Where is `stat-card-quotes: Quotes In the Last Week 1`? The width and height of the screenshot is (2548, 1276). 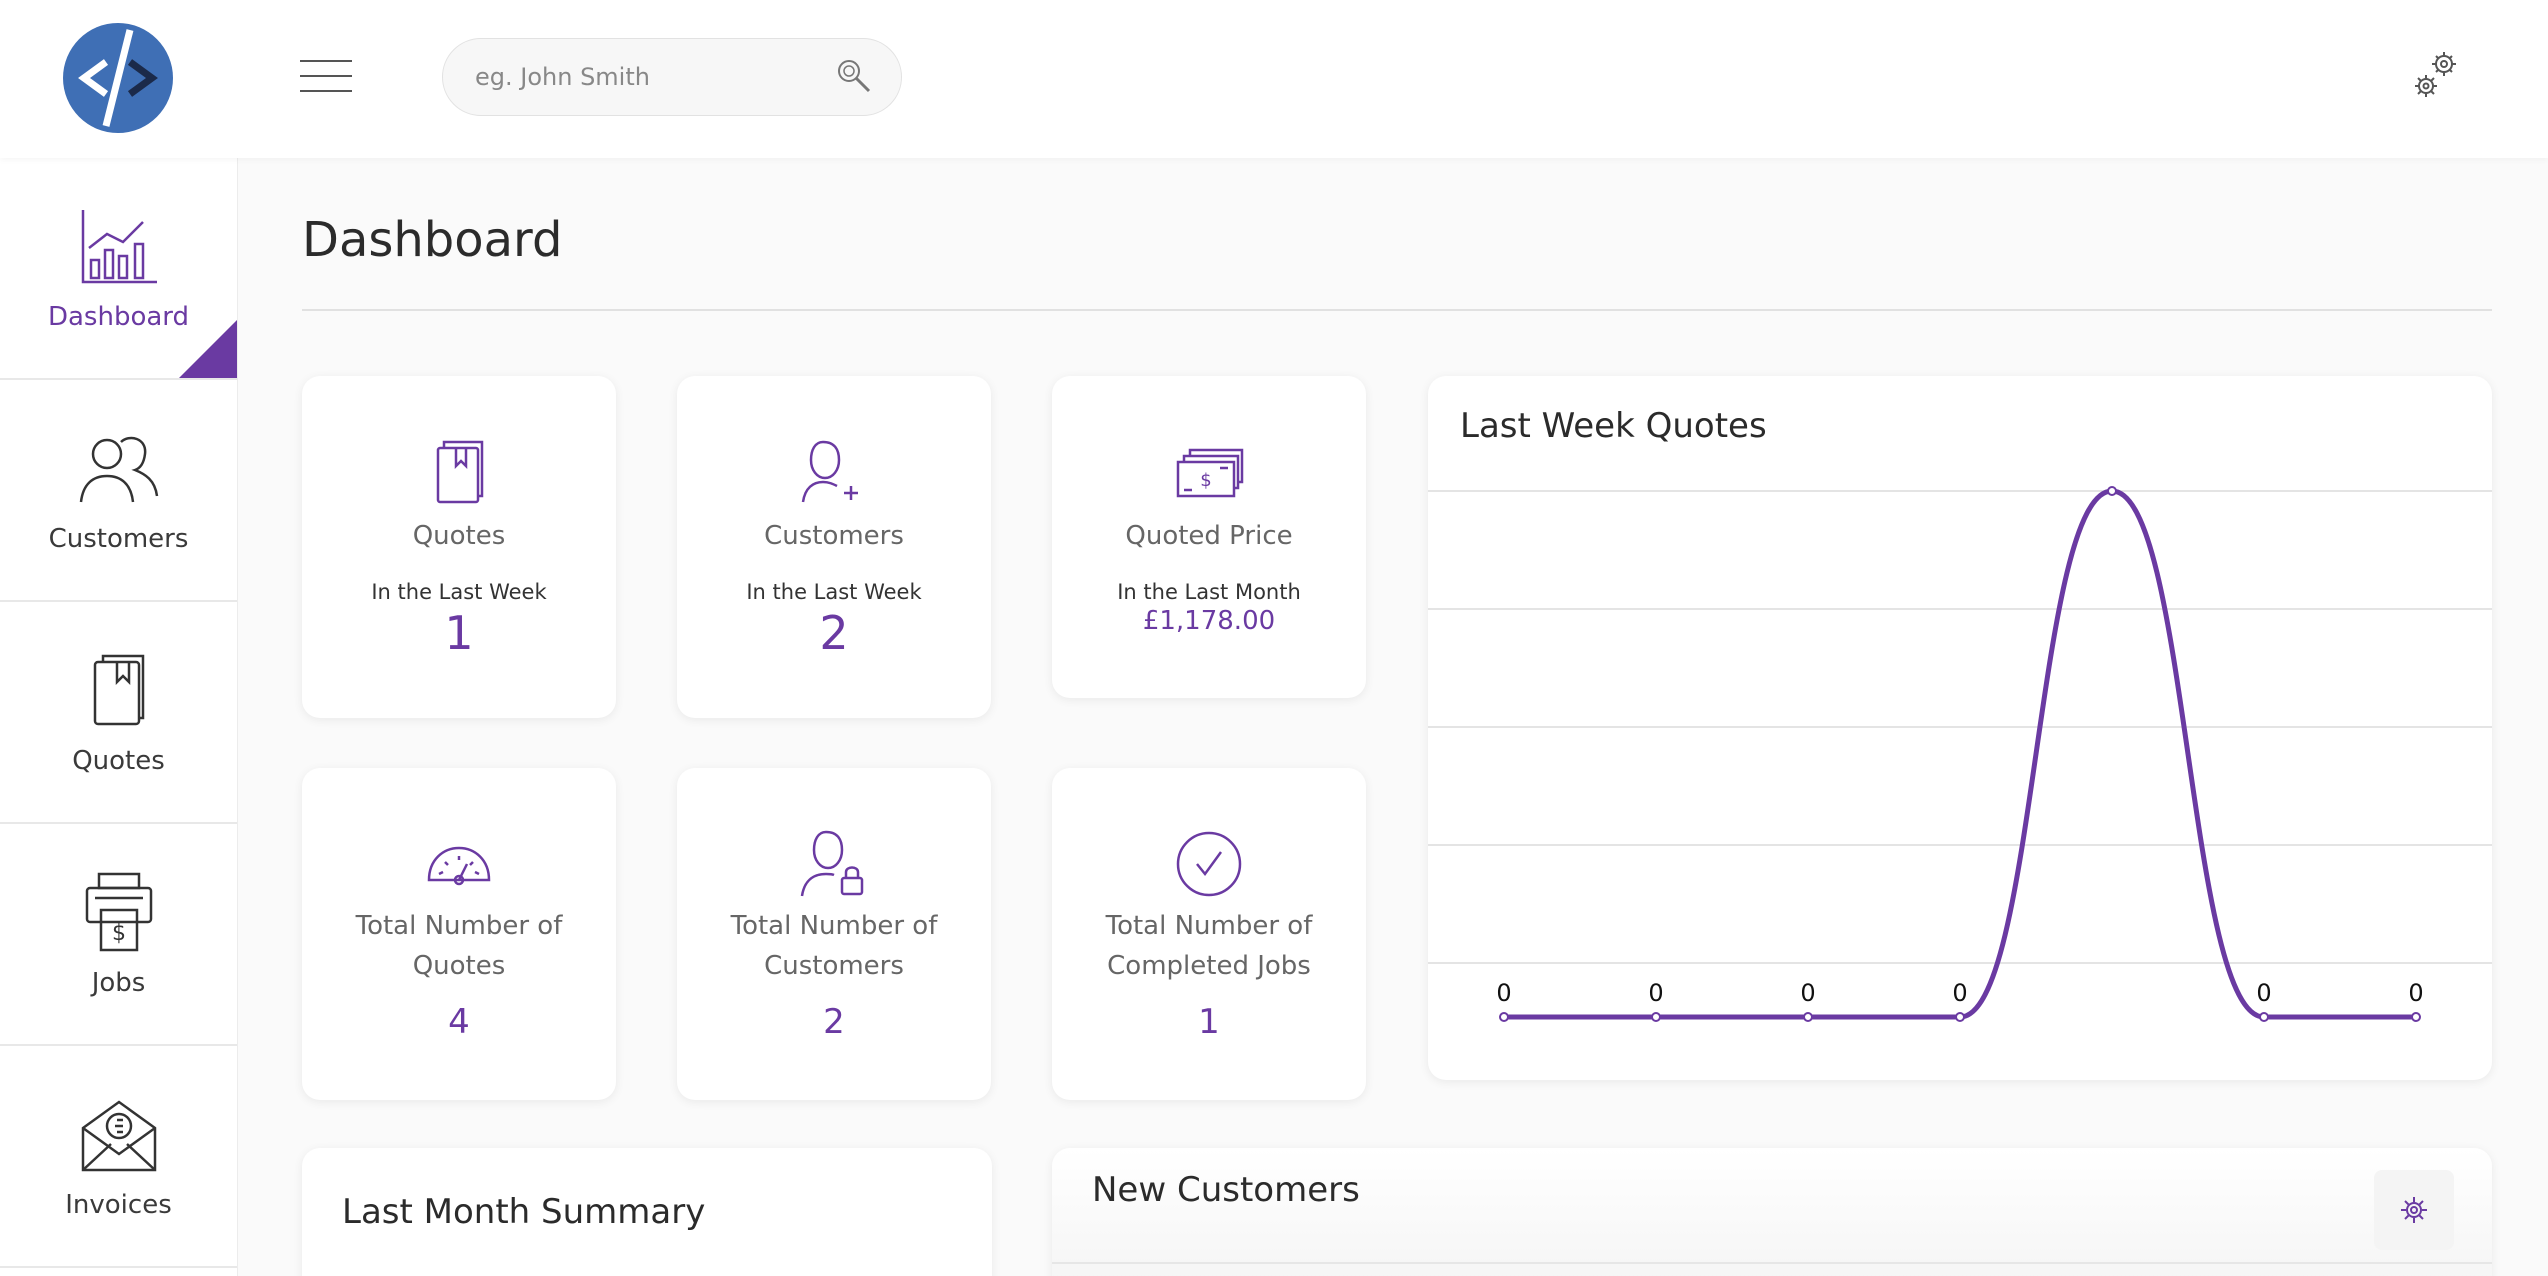
stat-card-quotes: Quotes In the Last Week 1 is located at coordinates (459, 547).